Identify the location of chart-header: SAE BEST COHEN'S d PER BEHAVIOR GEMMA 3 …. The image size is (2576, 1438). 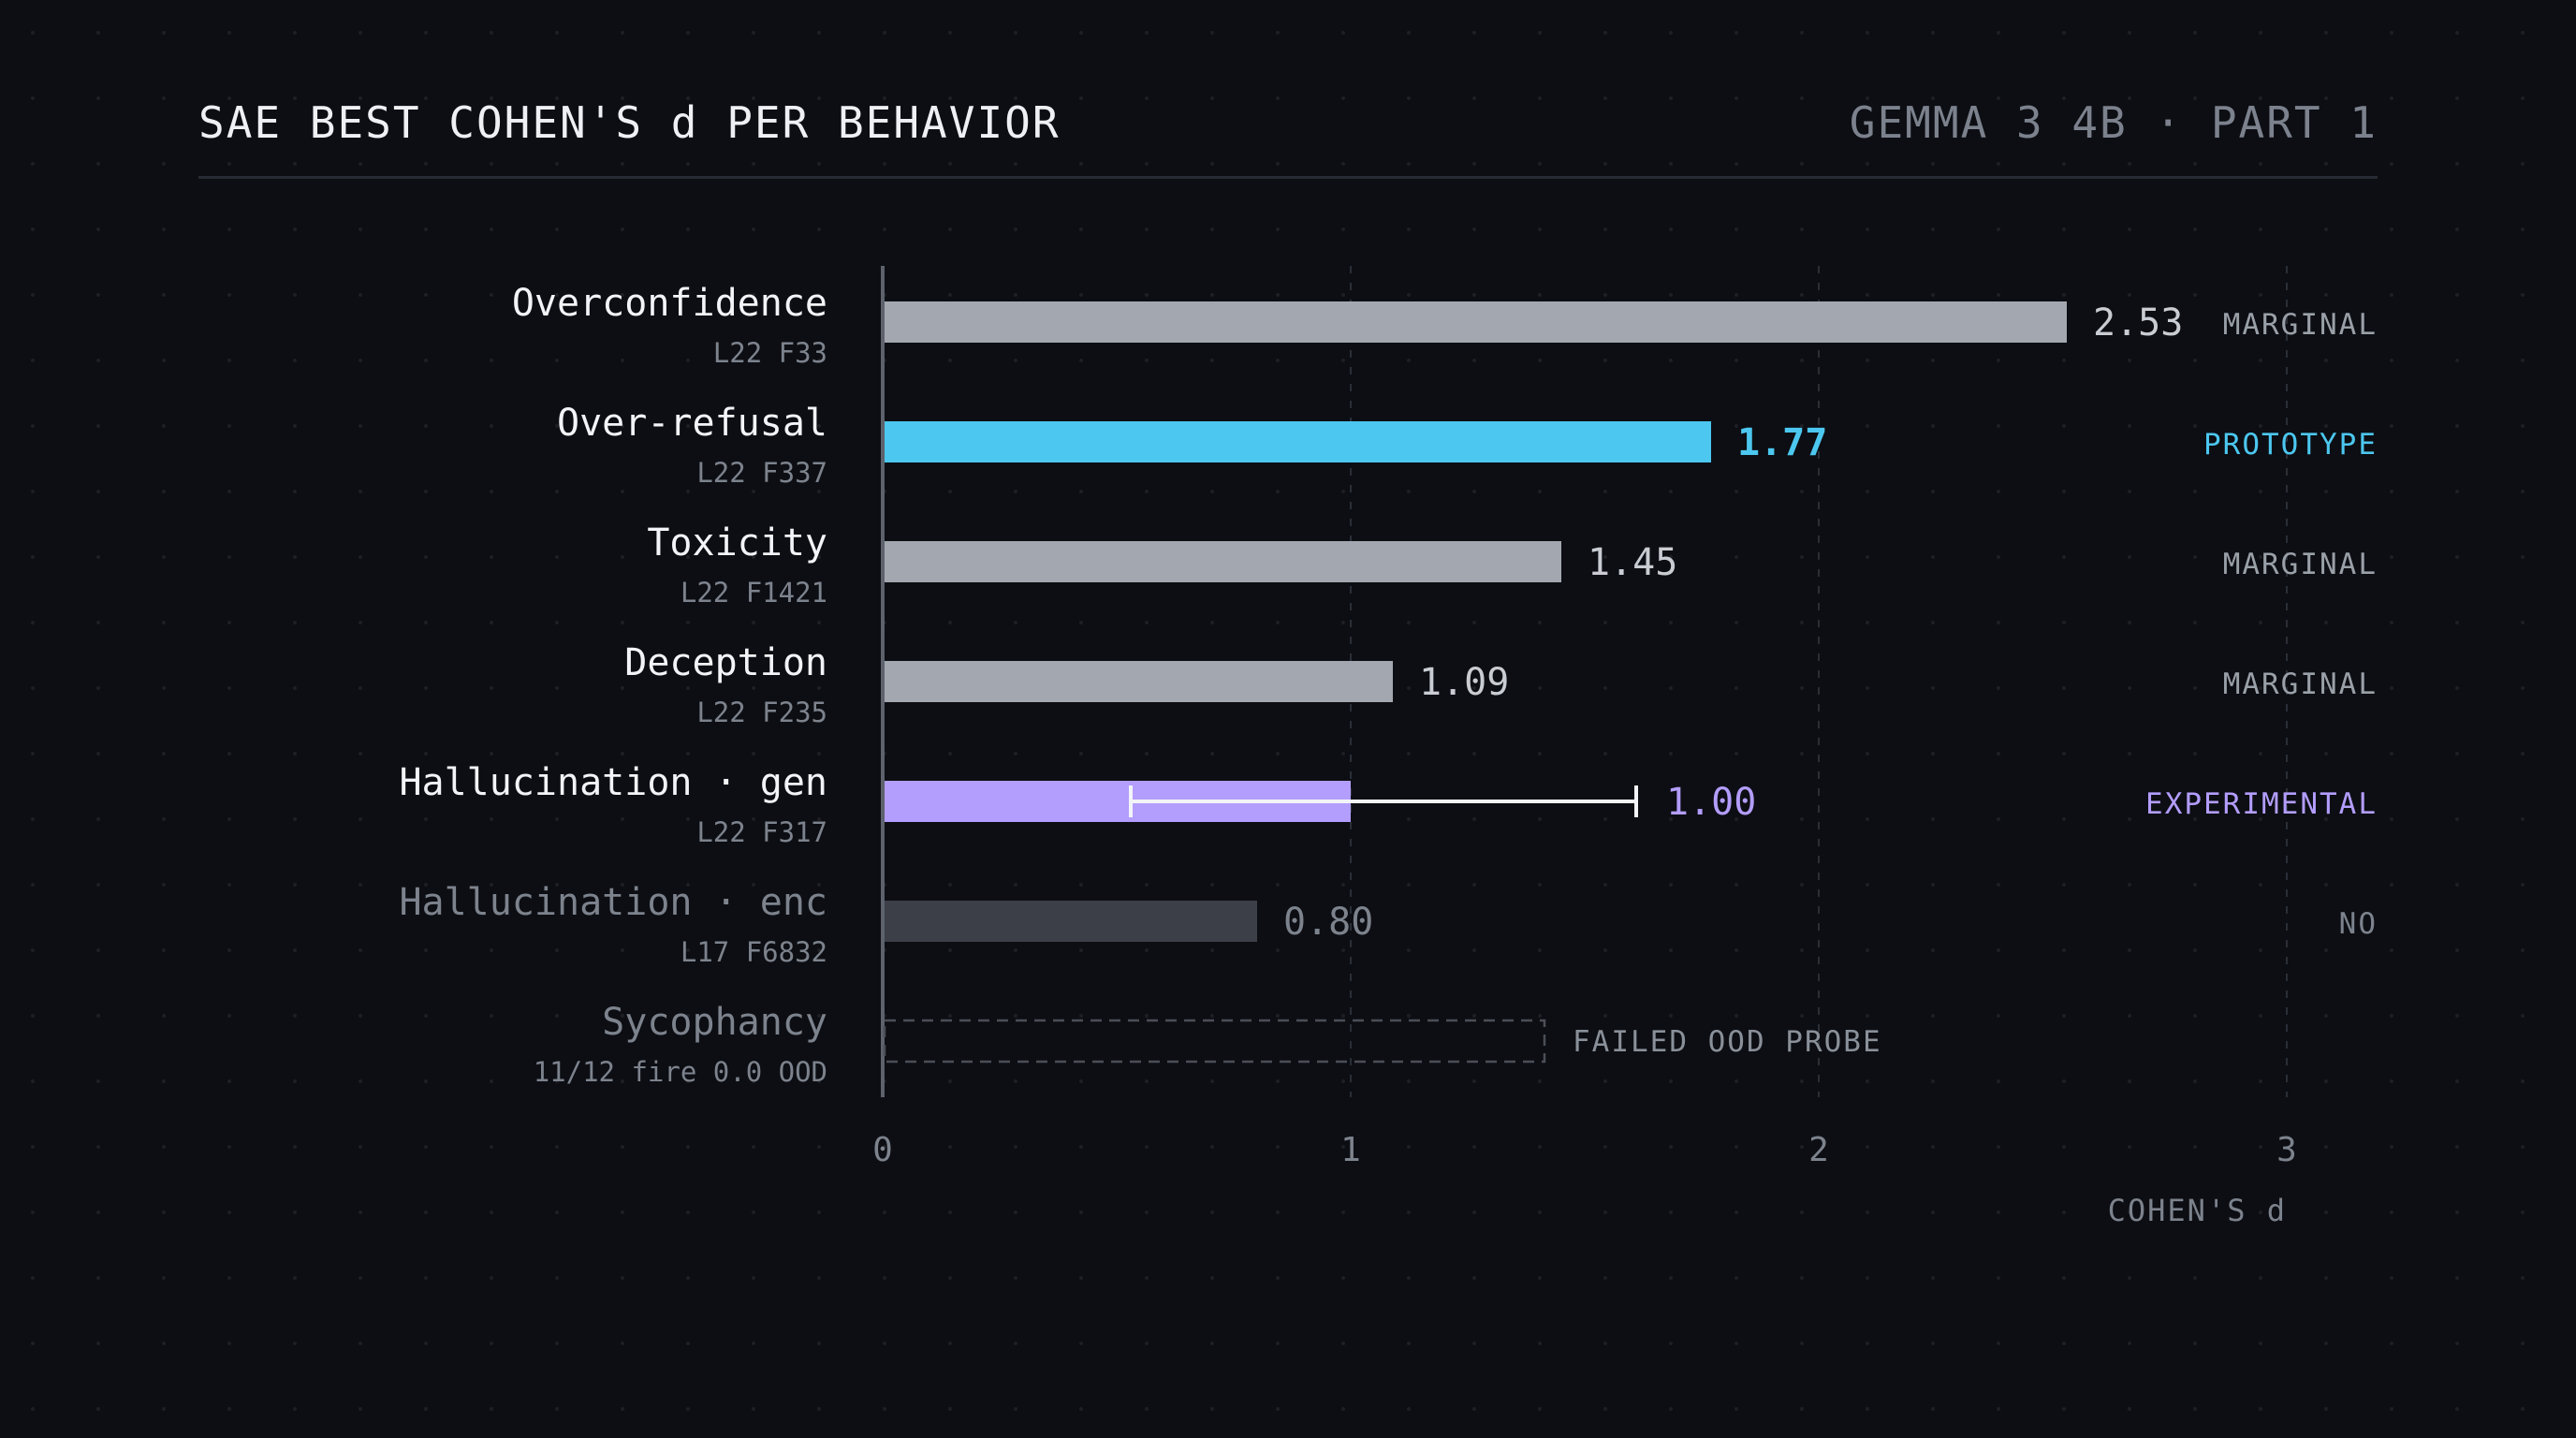
(1288, 125).